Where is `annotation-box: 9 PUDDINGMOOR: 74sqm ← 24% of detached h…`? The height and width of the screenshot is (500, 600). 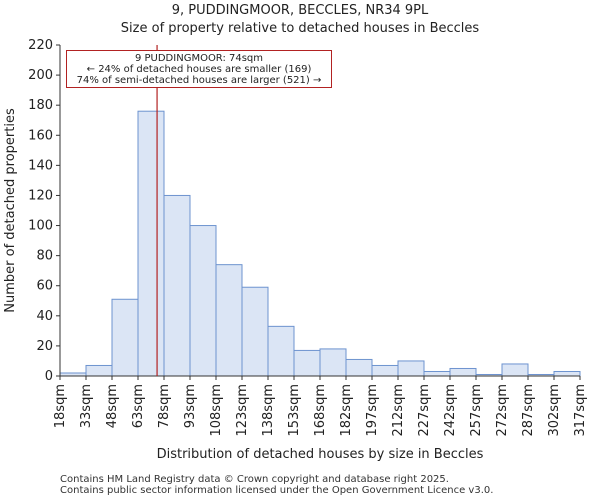
annotation-box: 9 PUDDINGMOOR: 74sqm ← 24% of detached h… is located at coordinates (199, 69).